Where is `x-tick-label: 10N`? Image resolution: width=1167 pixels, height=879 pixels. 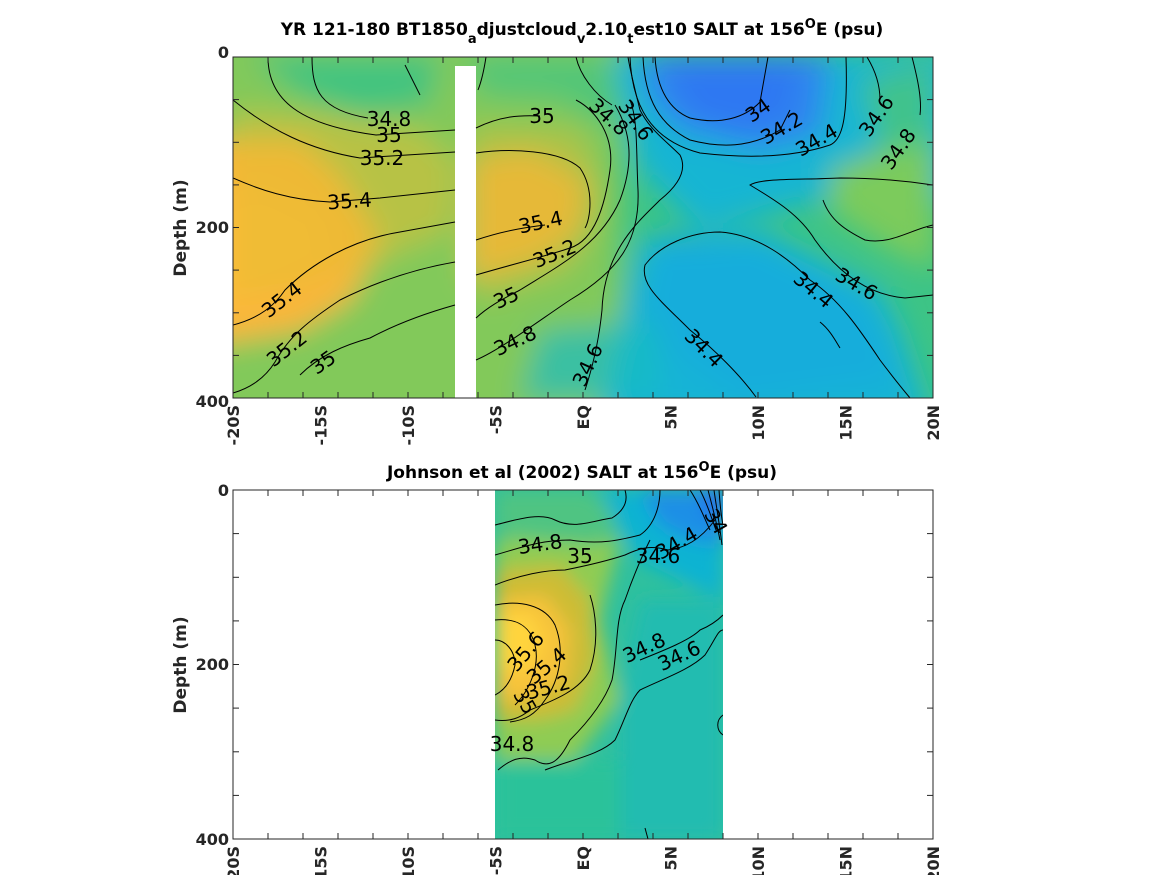 x-tick-label: 10N is located at coordinates (758, 423).